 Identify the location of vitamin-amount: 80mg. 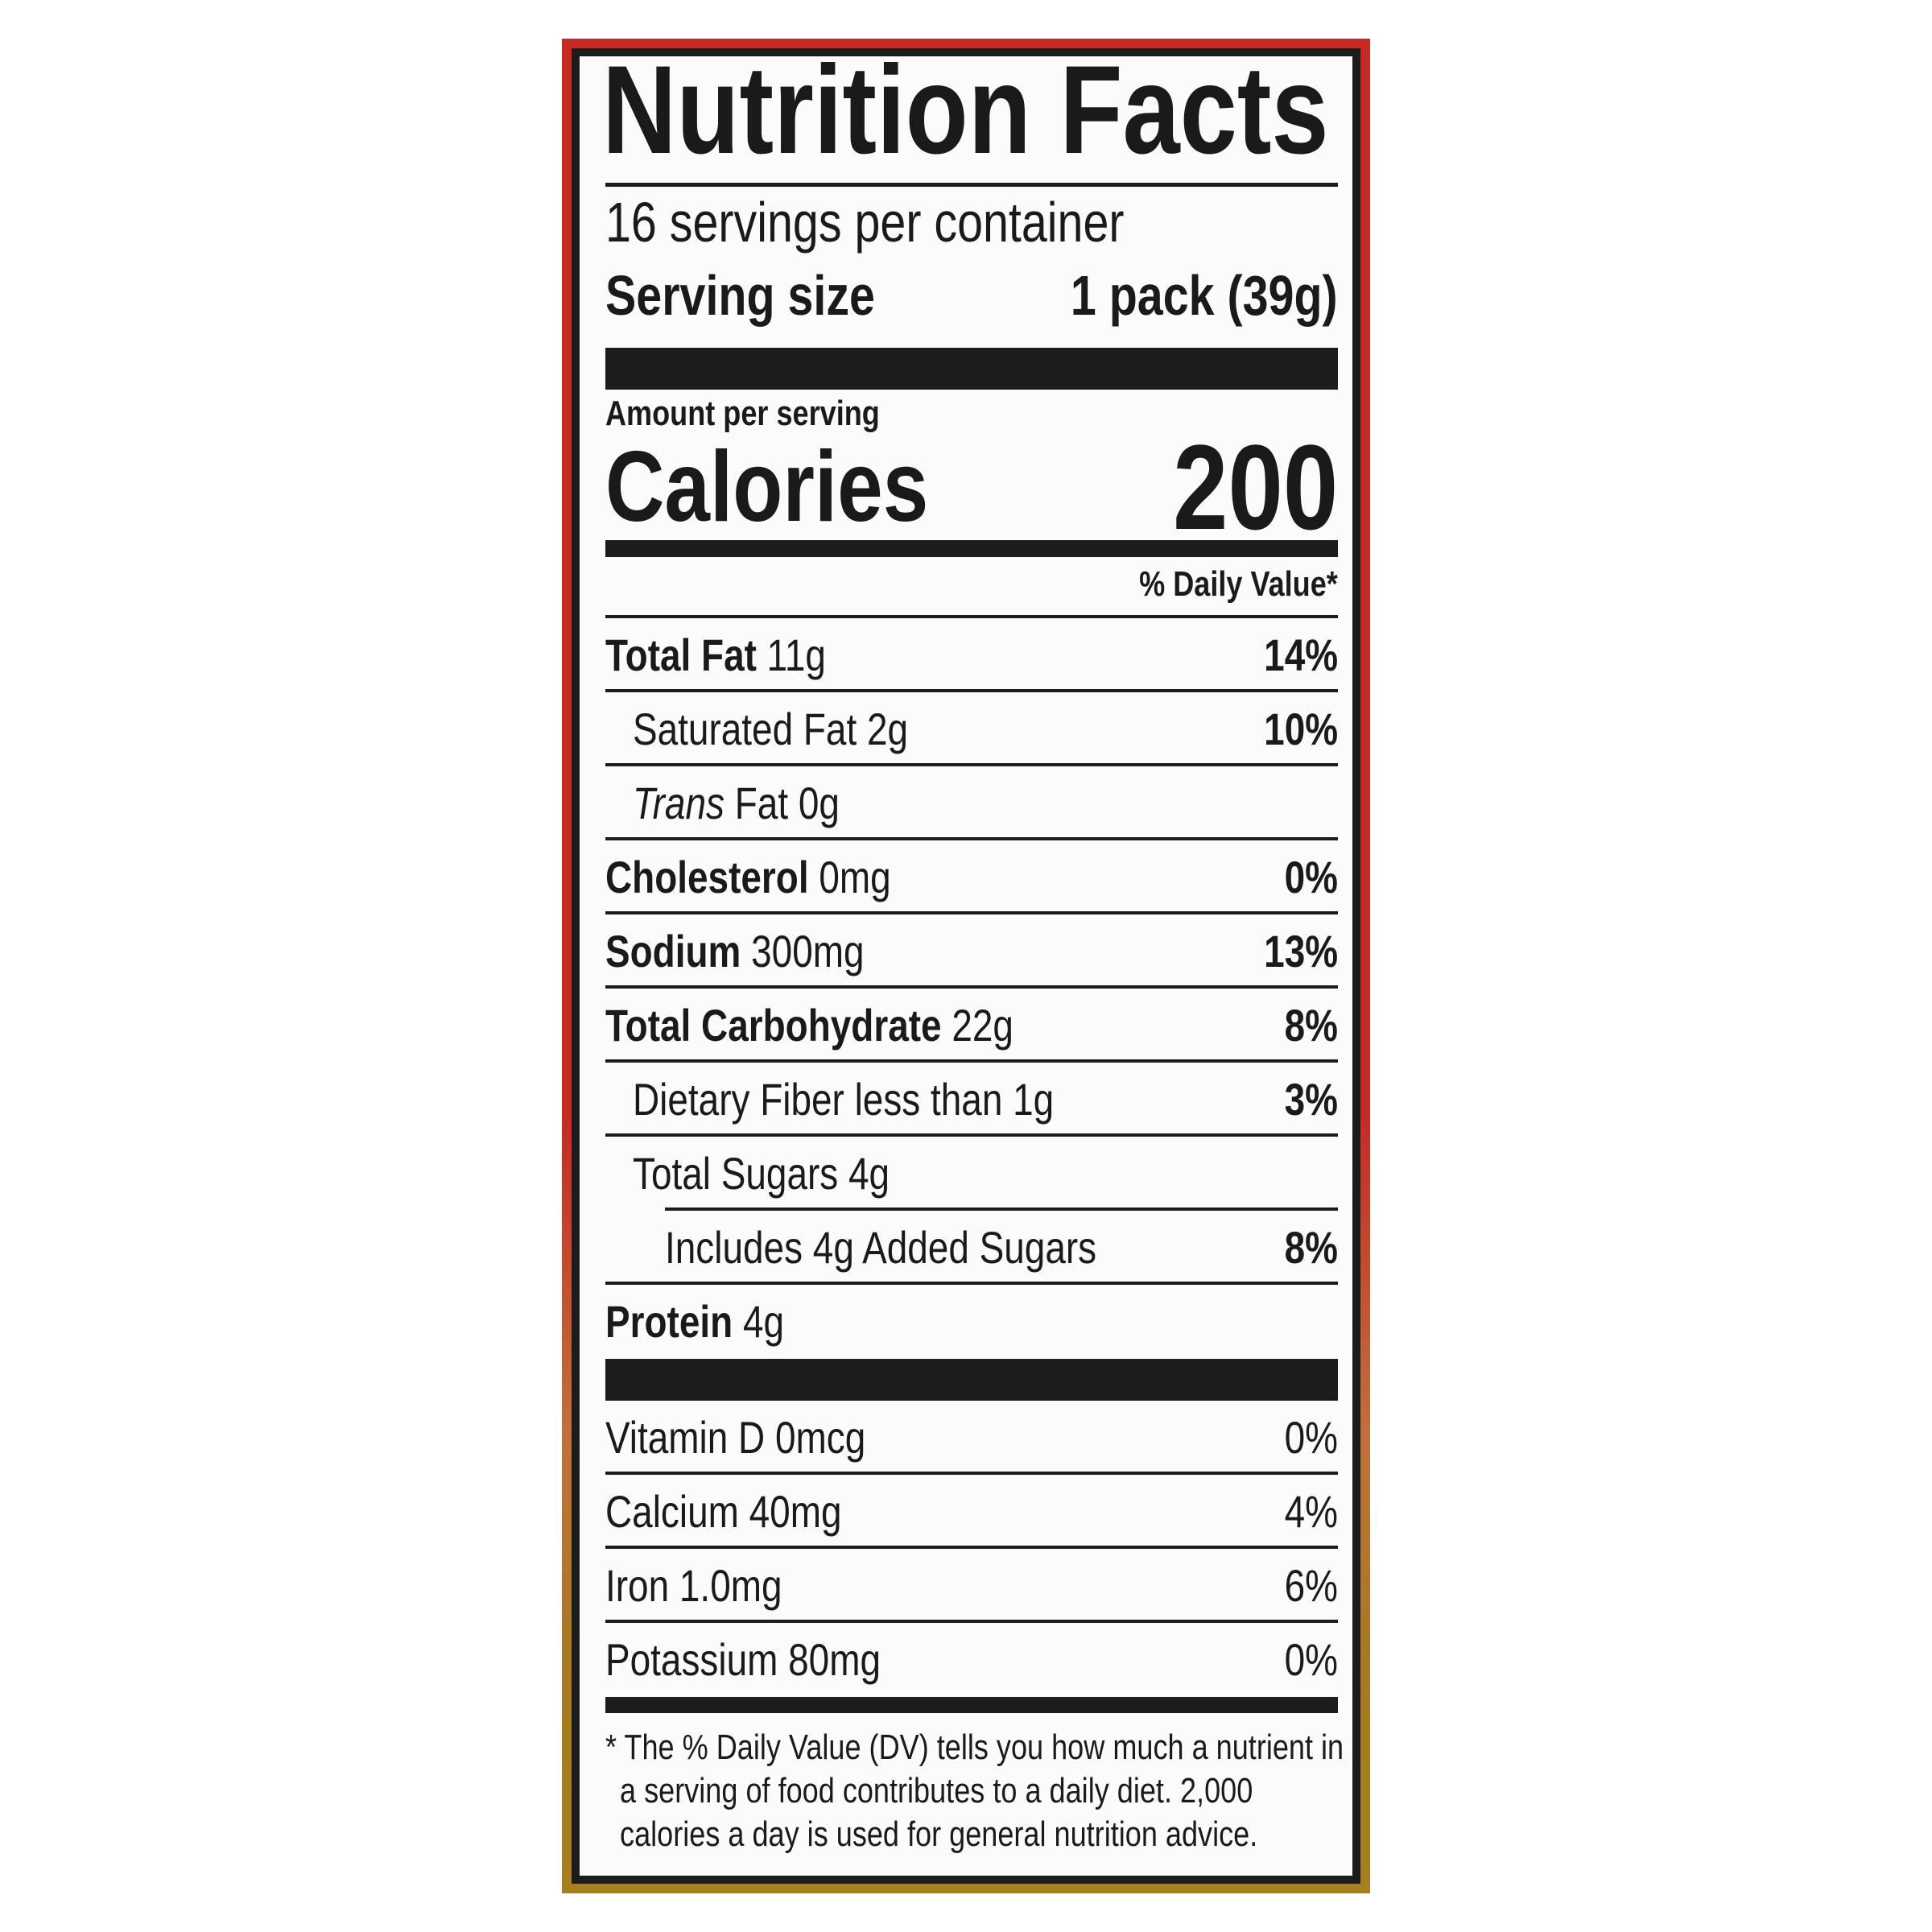
(834, 1659).